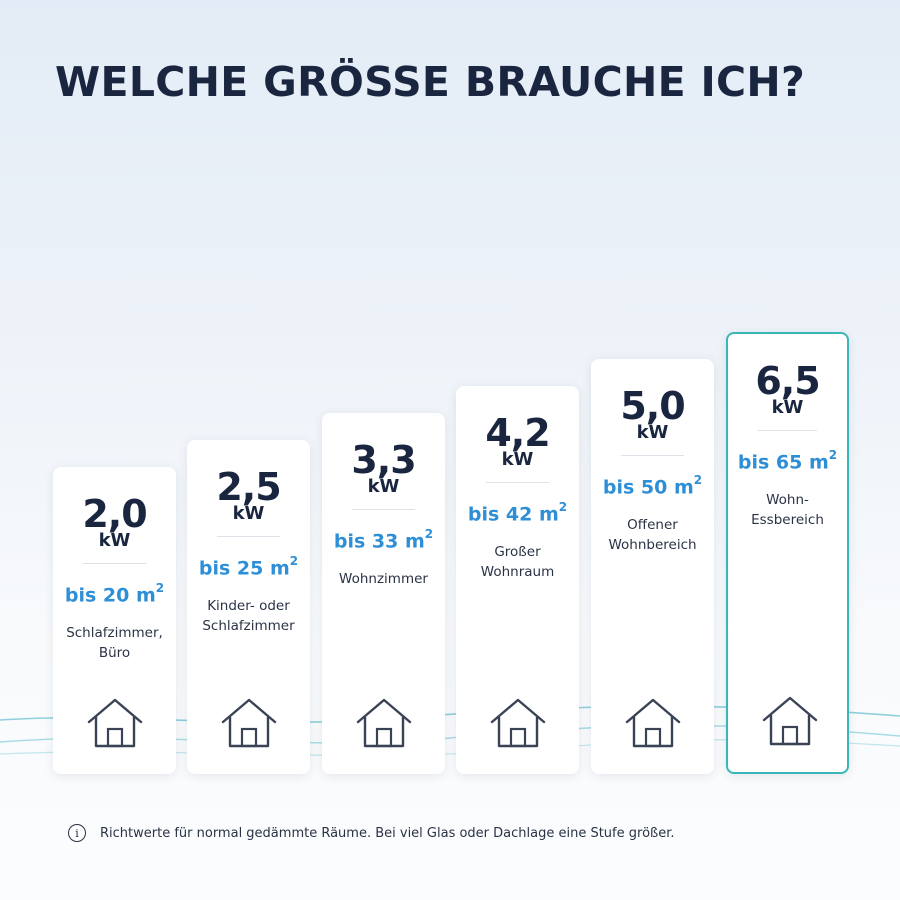  What do you see at coordinates (114, 620) in the screenshot?
I see `size-card-2-0: 2,0 kW bis 20 m2 Schlafzimmer, Büro` at bounding box center [114, 620].